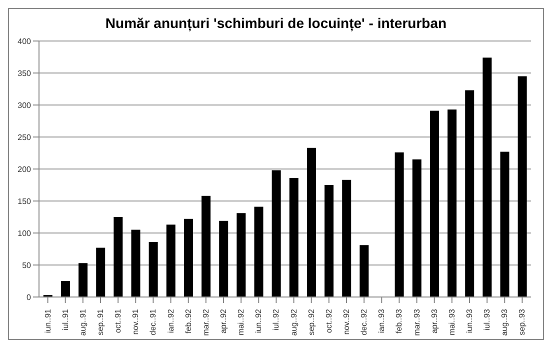 The image size is (550, 346). Describe the element at coordinates (118, 321) in the screenshot. I see `x-tick-label: oct..91` at that location.